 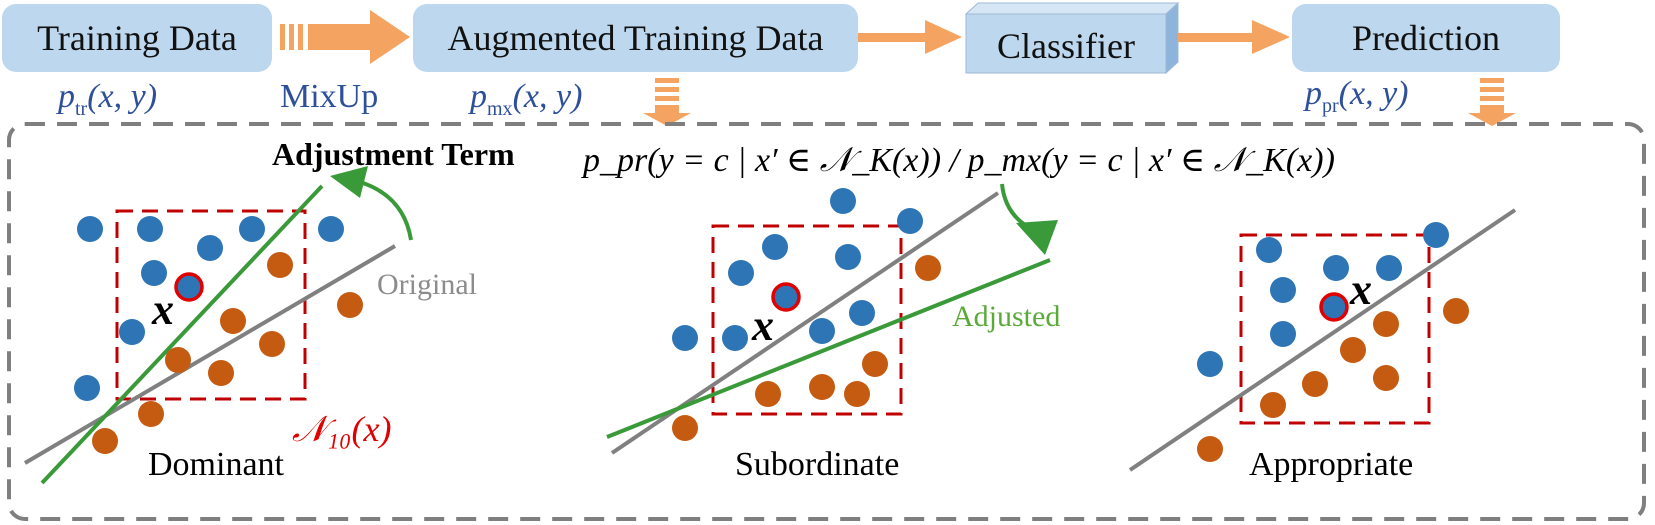 I want to click on classifier-box, so click(x=1072, y=38).